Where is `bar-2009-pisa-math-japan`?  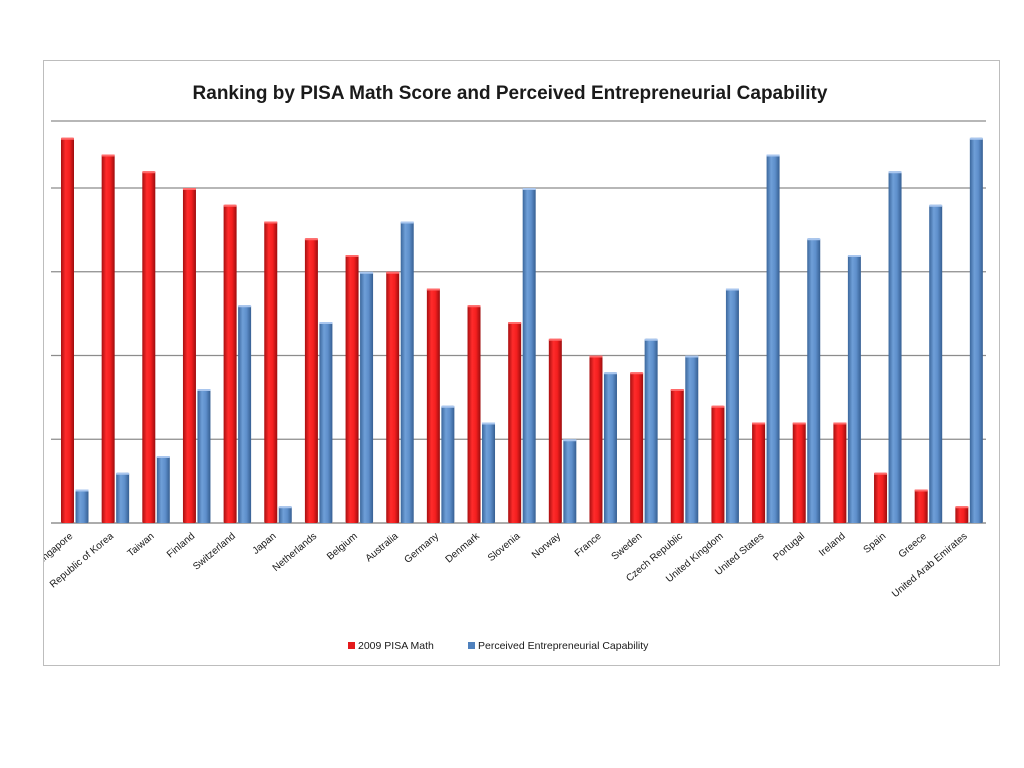 bar-2009-pisa-math-japan is located at coordinates (271, 372).